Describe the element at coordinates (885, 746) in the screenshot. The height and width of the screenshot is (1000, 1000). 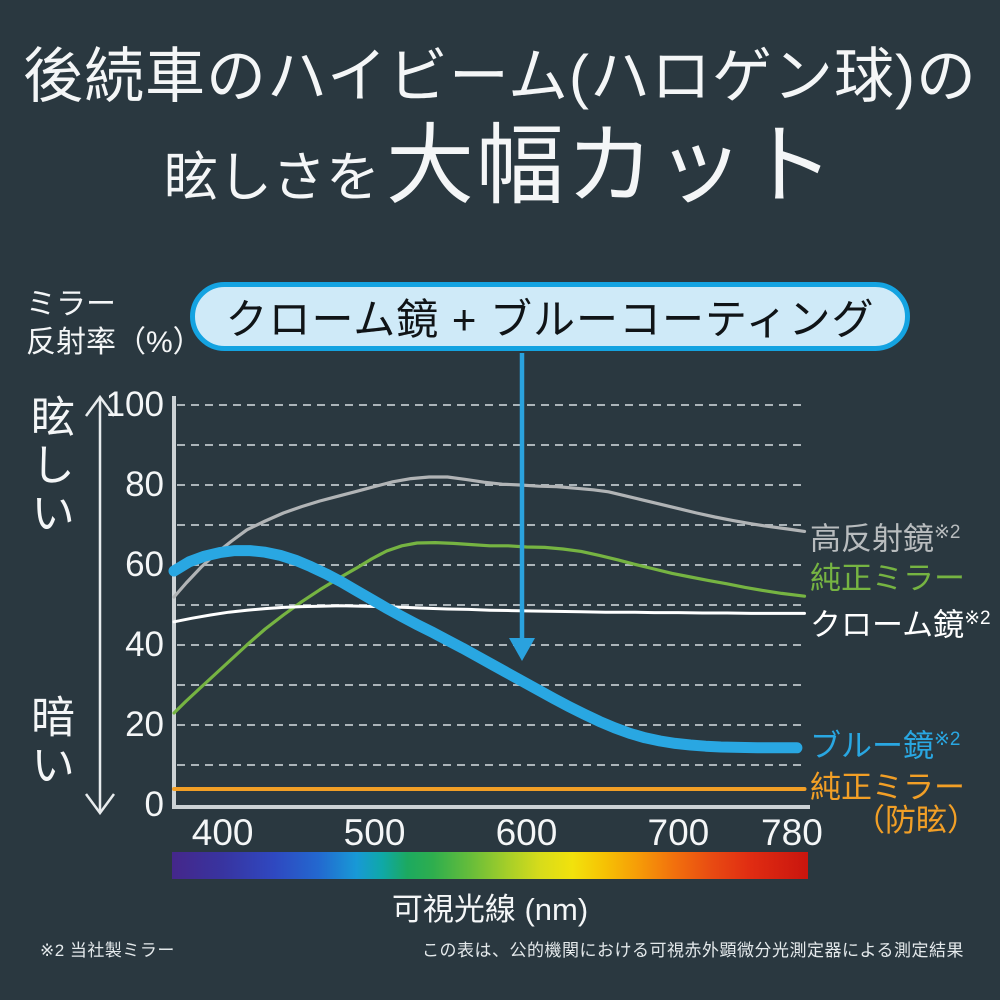
I see `legend-label: ブルー鏡※2` at that location.